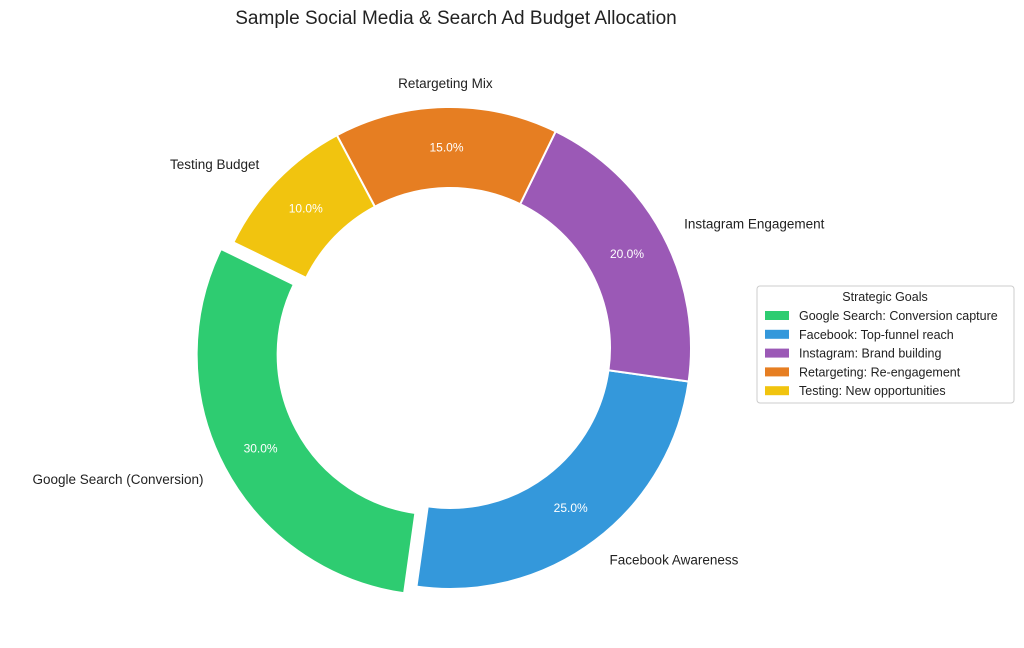  Describe the element at coordinates (117, 479) in the screenshot. I see `category-label-1: Google Search (Conversion)` at that location.